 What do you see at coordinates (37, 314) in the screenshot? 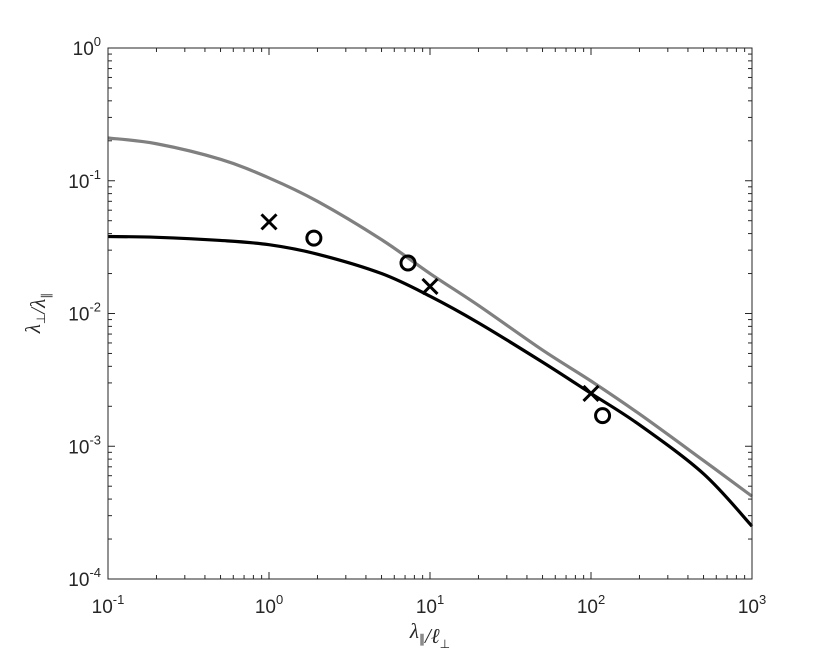
I see `y-axis-label: λ⊥/λ∥` at bounding box center [37, 314].